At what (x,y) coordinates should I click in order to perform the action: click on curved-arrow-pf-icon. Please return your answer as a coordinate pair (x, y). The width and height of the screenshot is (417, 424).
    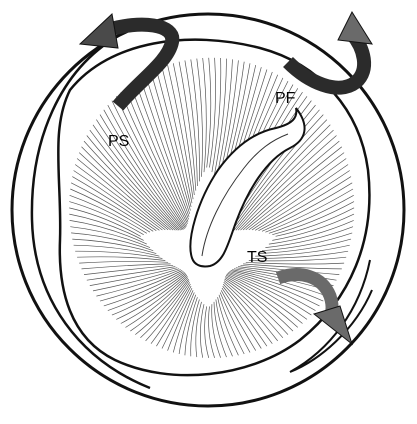
    Looking at the image, I should click on (328, 52).